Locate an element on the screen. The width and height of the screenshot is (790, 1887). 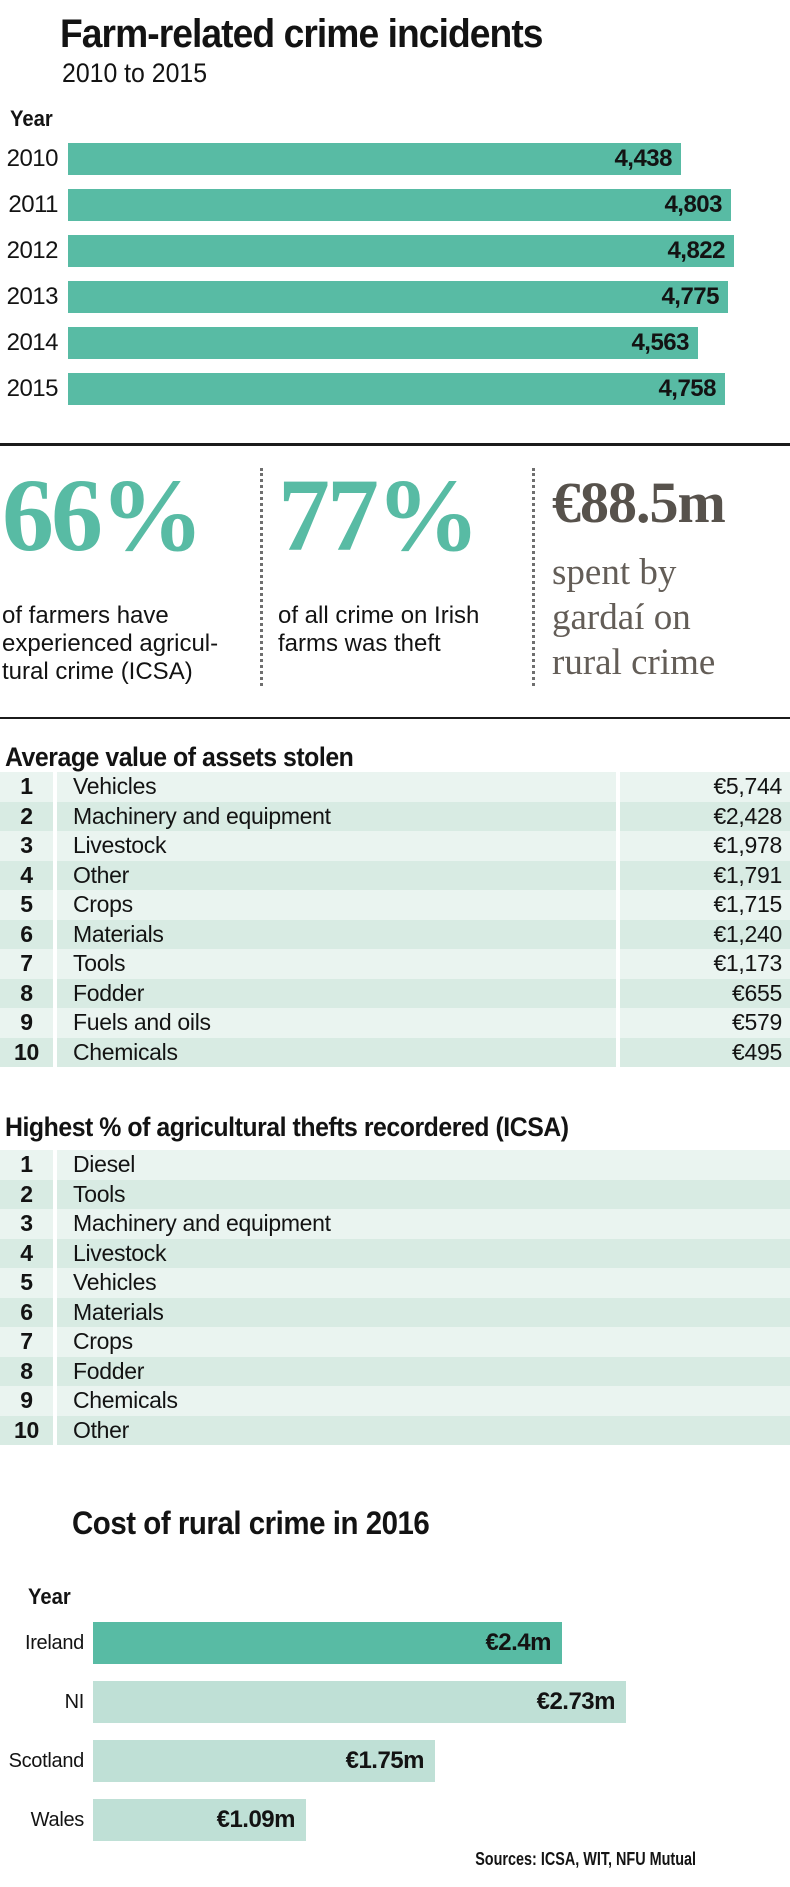
value-cell: €1,240 is located at coordinates (705, 934).